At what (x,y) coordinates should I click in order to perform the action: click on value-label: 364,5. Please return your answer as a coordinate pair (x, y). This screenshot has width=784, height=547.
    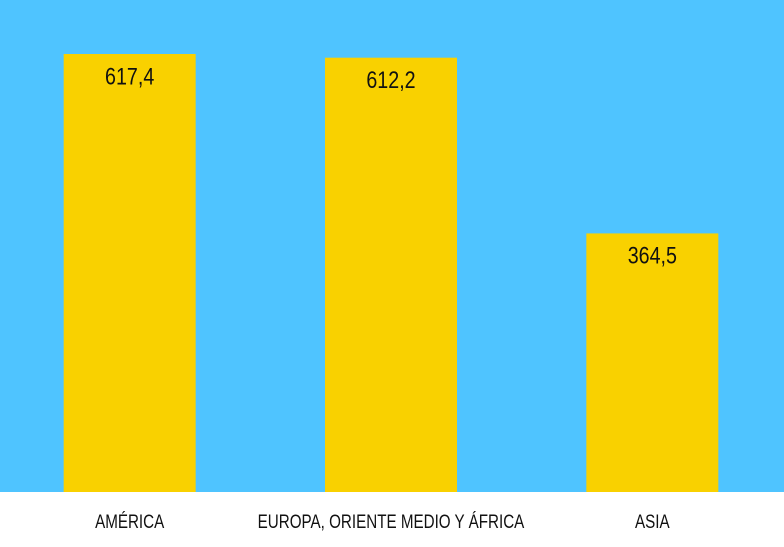
    Looking at the image, I should click on (652, 255).